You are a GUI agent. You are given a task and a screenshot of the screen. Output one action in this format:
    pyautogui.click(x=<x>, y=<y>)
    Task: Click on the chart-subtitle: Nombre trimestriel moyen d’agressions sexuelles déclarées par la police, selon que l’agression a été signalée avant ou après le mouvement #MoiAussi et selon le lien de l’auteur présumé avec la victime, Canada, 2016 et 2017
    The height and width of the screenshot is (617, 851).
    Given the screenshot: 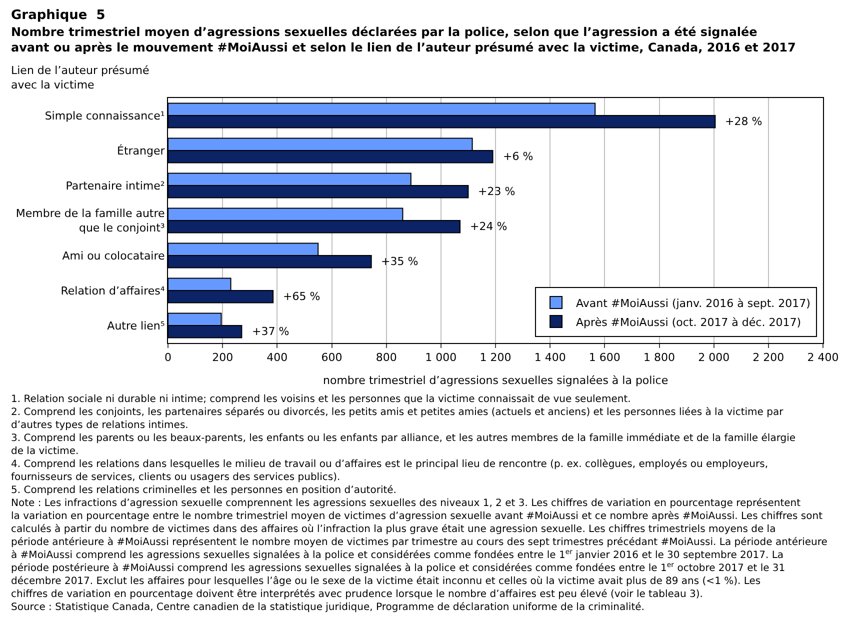 What is the action you would take?
    pyautogui.click(x=403, y=40)
    